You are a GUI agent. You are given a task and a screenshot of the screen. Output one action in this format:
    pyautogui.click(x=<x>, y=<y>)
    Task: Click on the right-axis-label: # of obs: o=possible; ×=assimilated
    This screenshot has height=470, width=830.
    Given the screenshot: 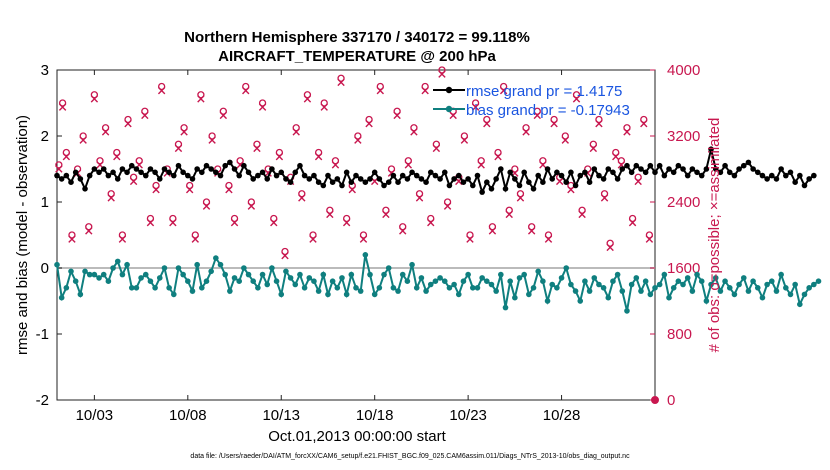 What is the action you would take?
    pyautogui.click(x=714, y=235)
    